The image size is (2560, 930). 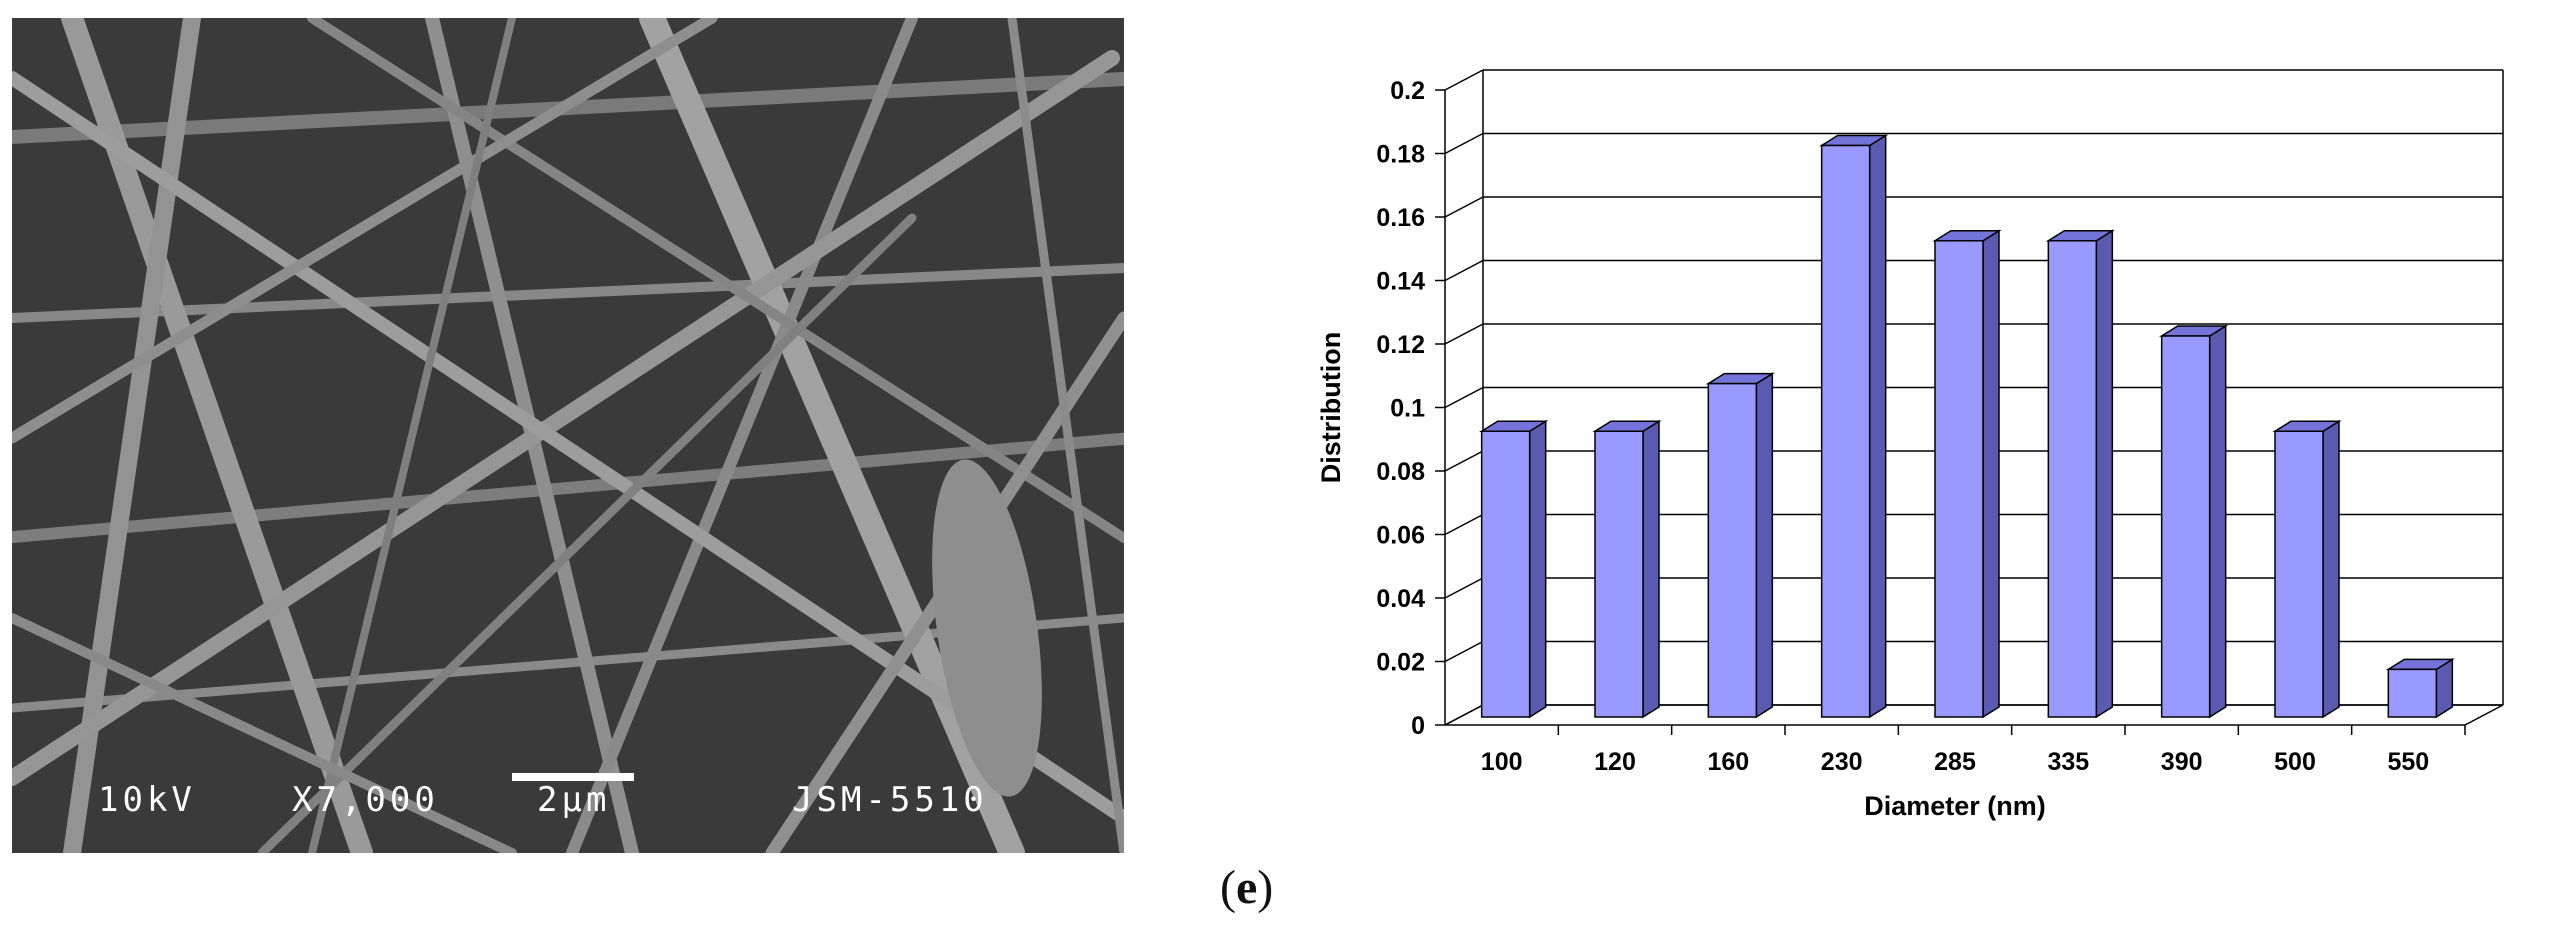 I want to click on x-axis-label: Diameter (nm), so click(x=1955, y=806).